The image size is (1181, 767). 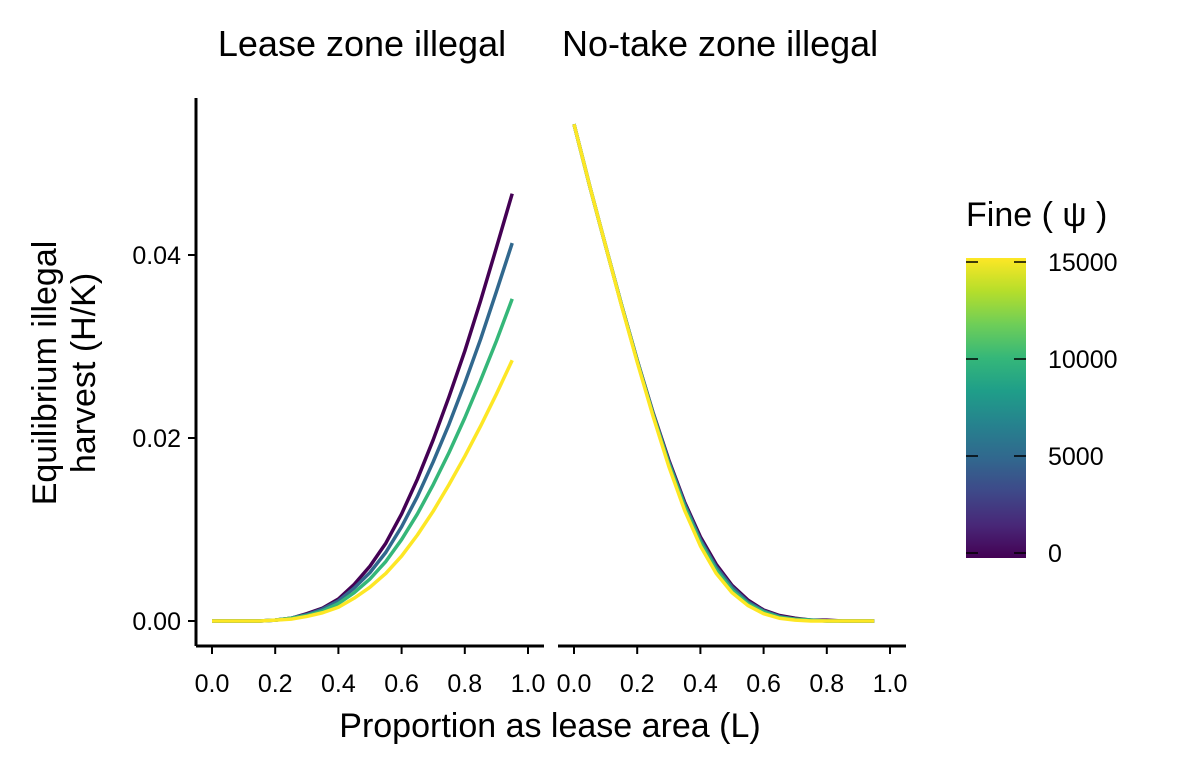 What do you see at coordinates (549, 726) in the screenshot?
I see `x-axis-title: Proportion as lease area (L)` at bounding box center [549, 726].